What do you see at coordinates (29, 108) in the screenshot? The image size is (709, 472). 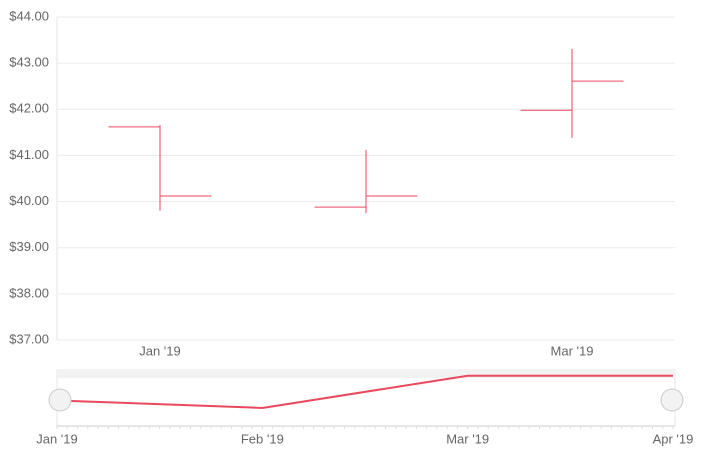 I see `y-tick-label: $42.00` at bounding box center [29, 108].